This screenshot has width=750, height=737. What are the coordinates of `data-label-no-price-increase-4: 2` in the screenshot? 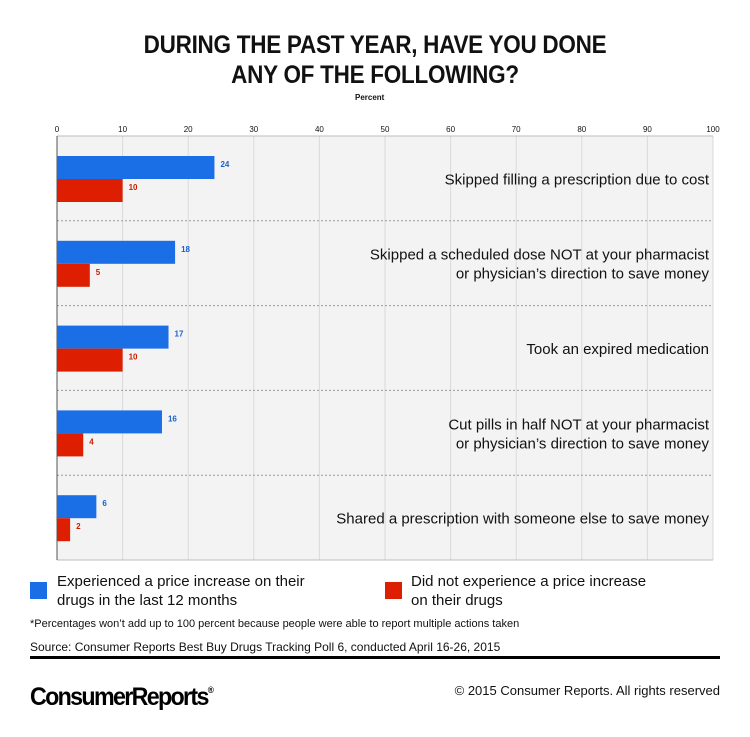 It's located at (78, 526).